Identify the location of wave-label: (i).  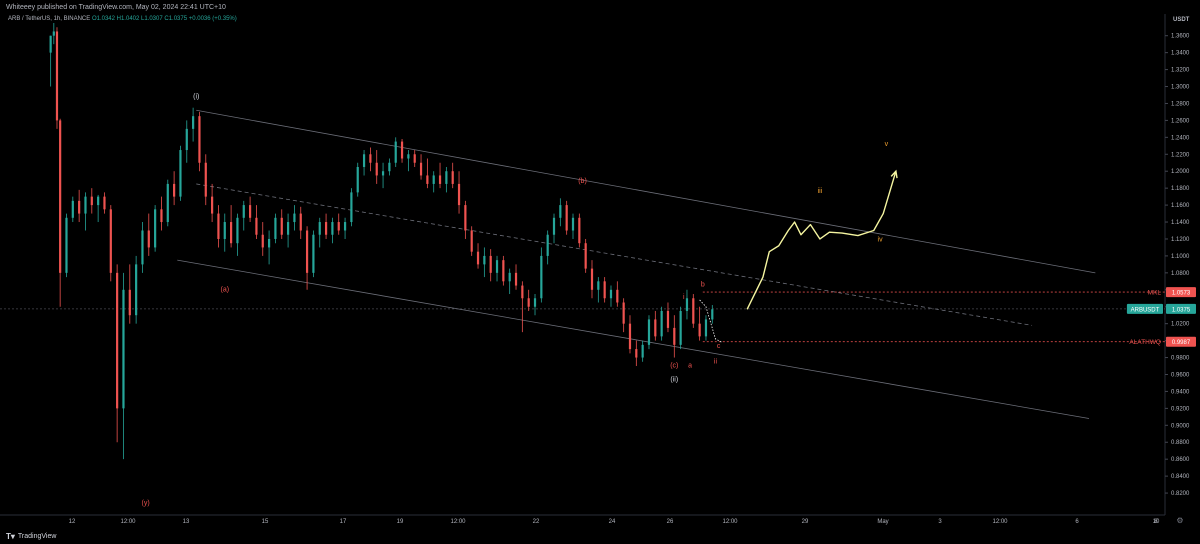
(196, 96).